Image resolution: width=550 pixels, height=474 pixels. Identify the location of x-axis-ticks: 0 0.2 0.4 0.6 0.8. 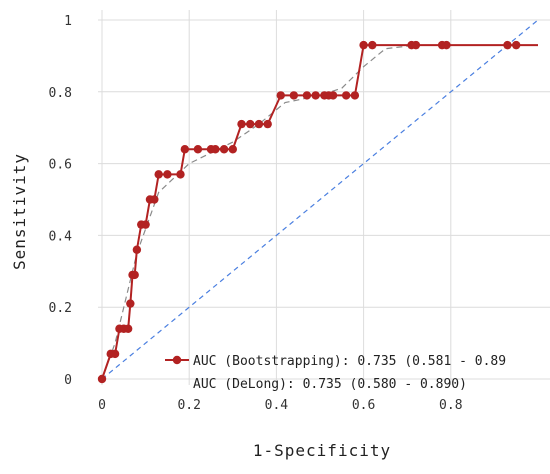
(280, 405).